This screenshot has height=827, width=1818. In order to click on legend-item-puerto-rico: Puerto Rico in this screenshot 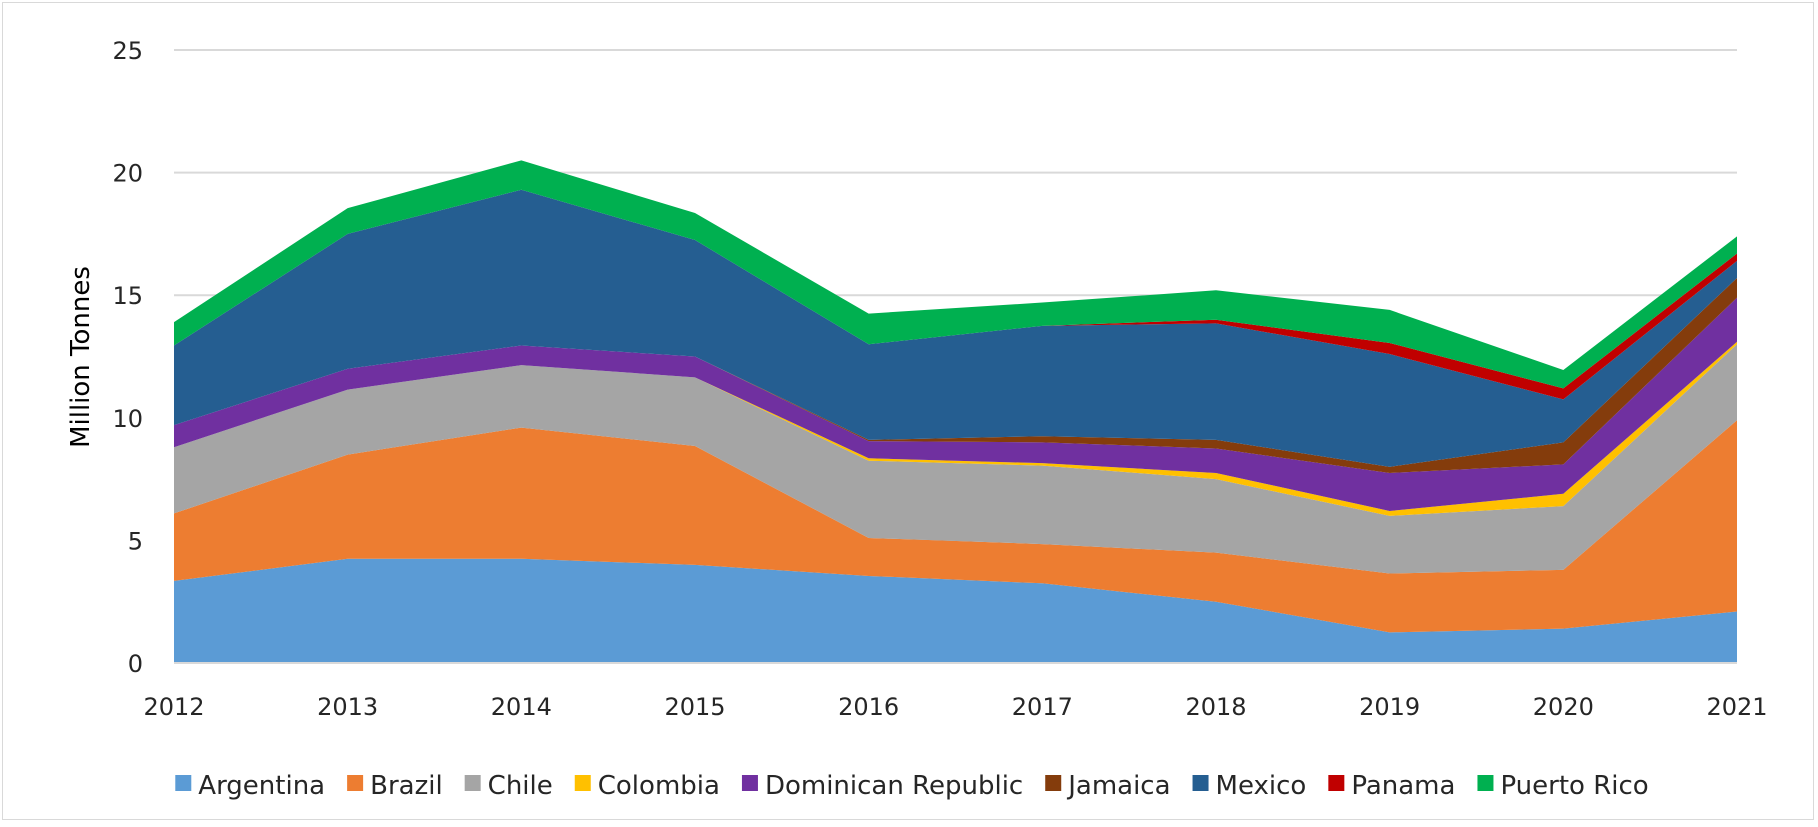, I will do `click(1563, 786)`.